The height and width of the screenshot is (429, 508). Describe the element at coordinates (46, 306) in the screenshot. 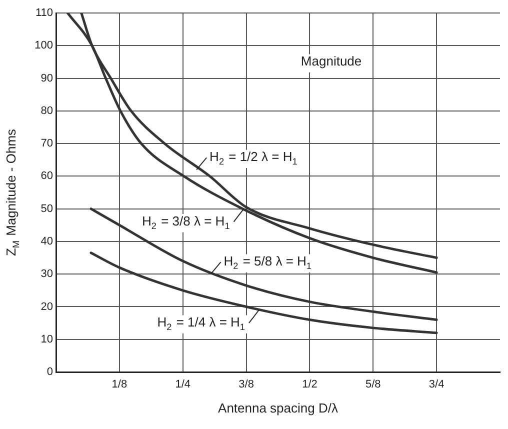

I see `y-tick-label: 20` at that location.